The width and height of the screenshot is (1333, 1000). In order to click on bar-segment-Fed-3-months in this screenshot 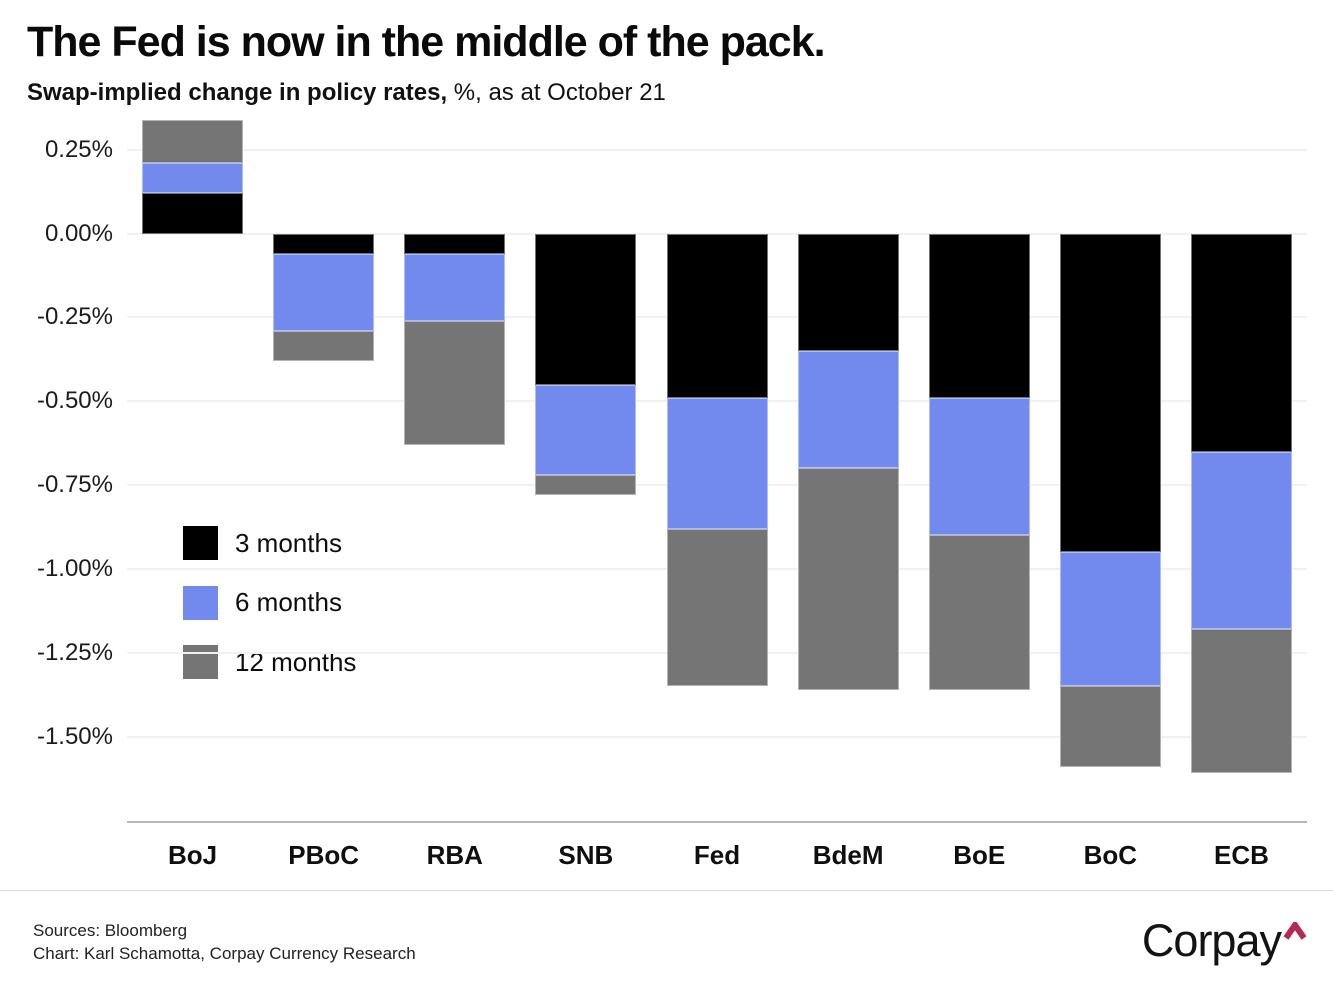, I will do `click(717, 315)`.